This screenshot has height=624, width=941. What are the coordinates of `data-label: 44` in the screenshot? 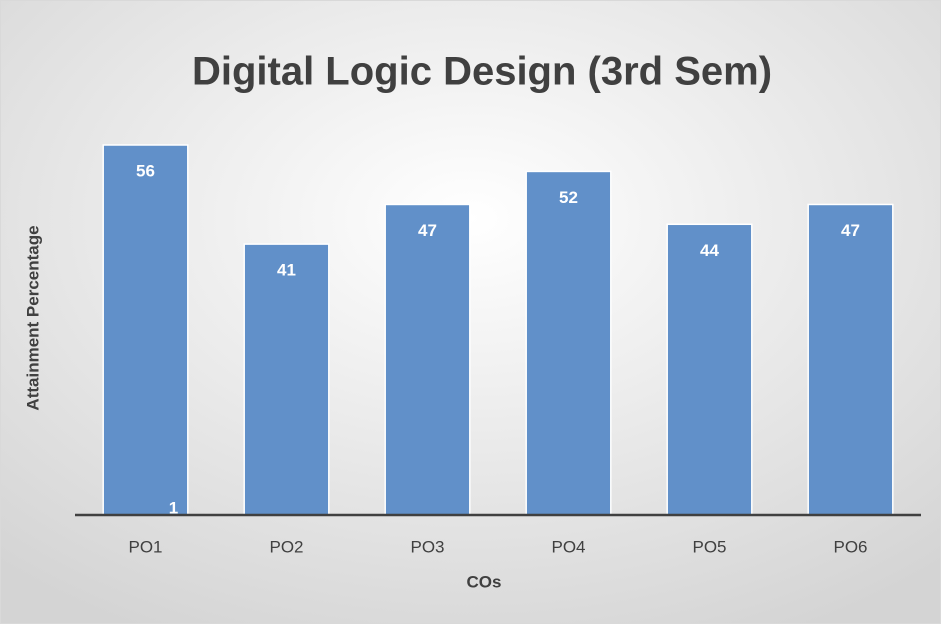 It's located at (709, 250).